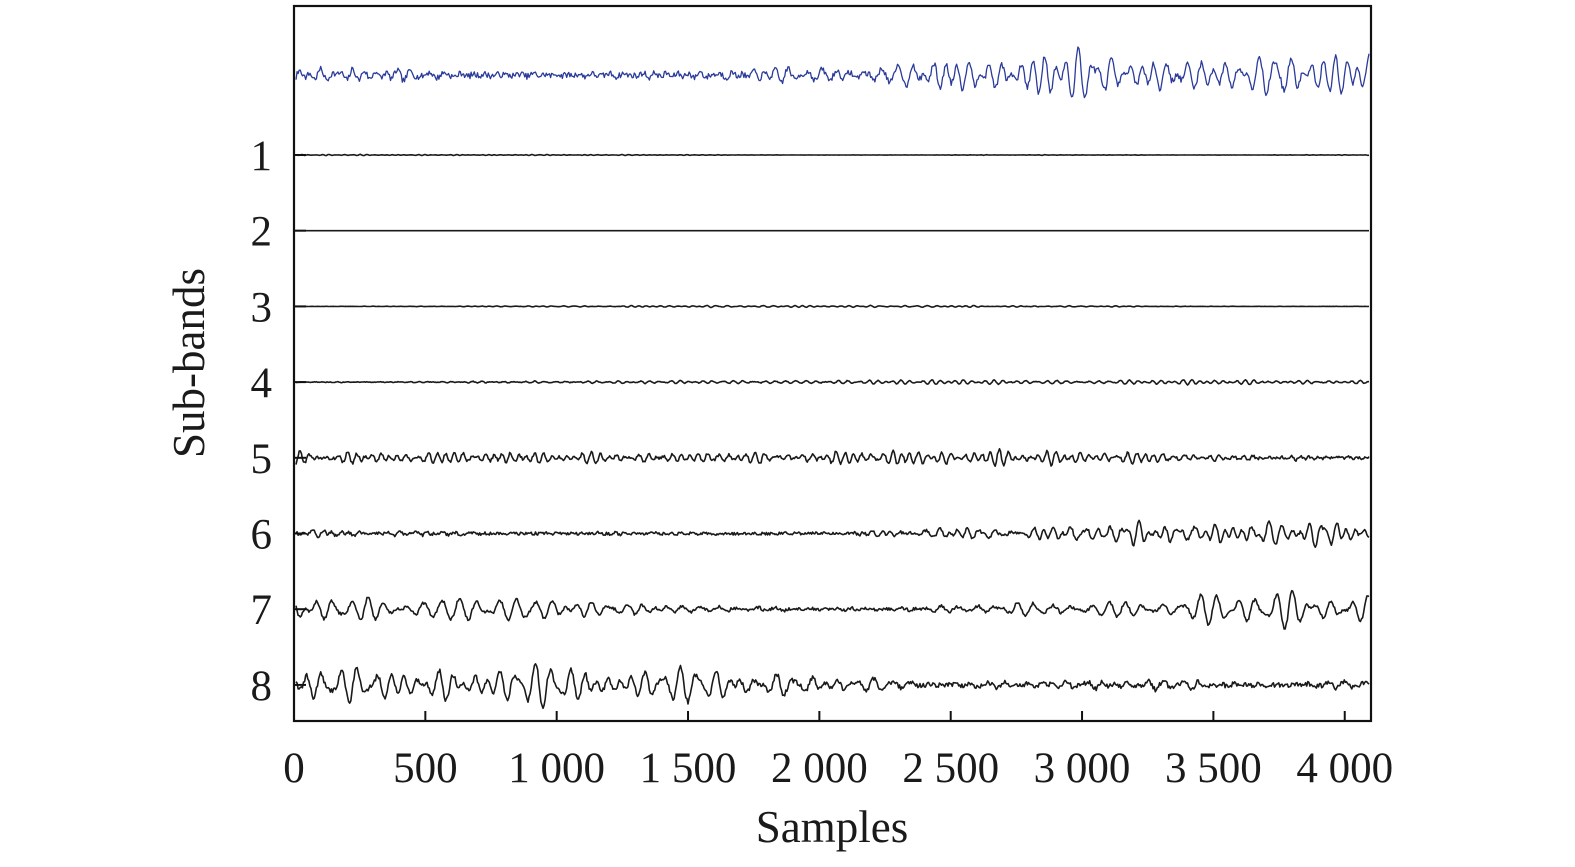  Describe the element at coordinates (262, 307) in the screenshot. I see `y-tick-label: 3` at that location.